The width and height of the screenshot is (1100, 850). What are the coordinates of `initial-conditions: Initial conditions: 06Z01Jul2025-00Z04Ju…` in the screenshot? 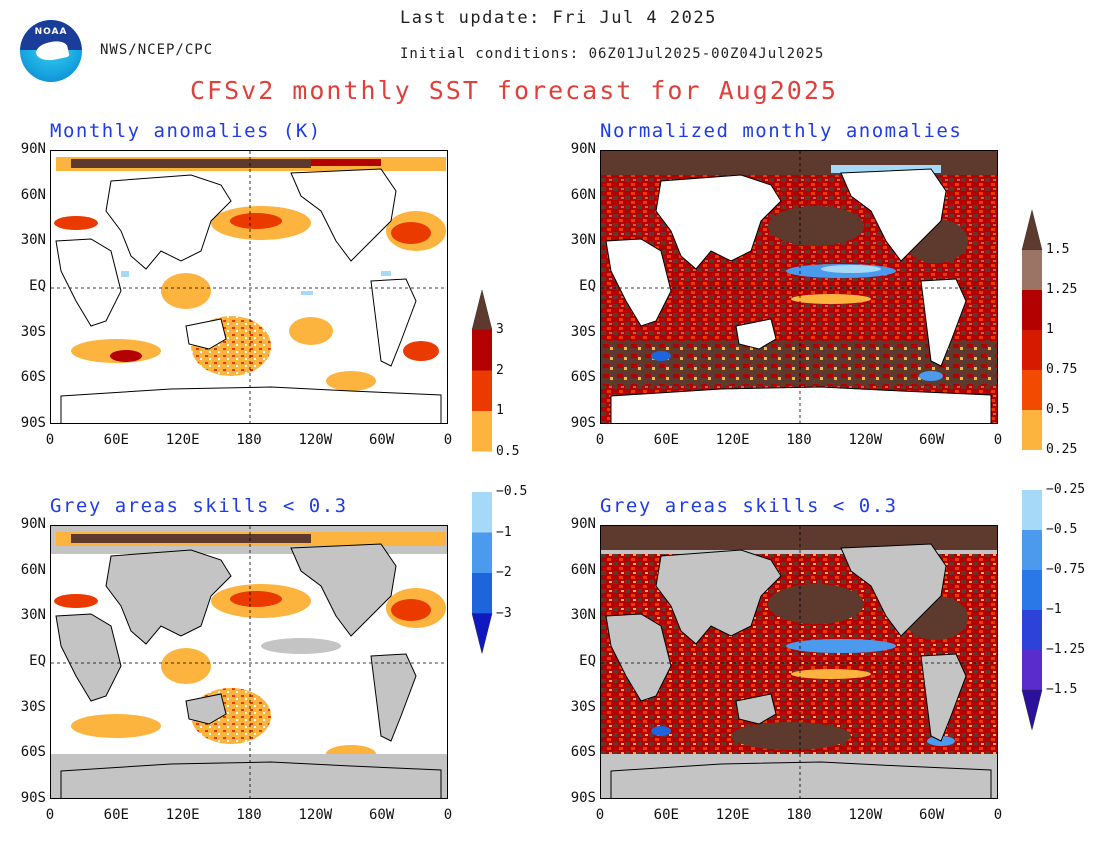 It's located at (612, 54).